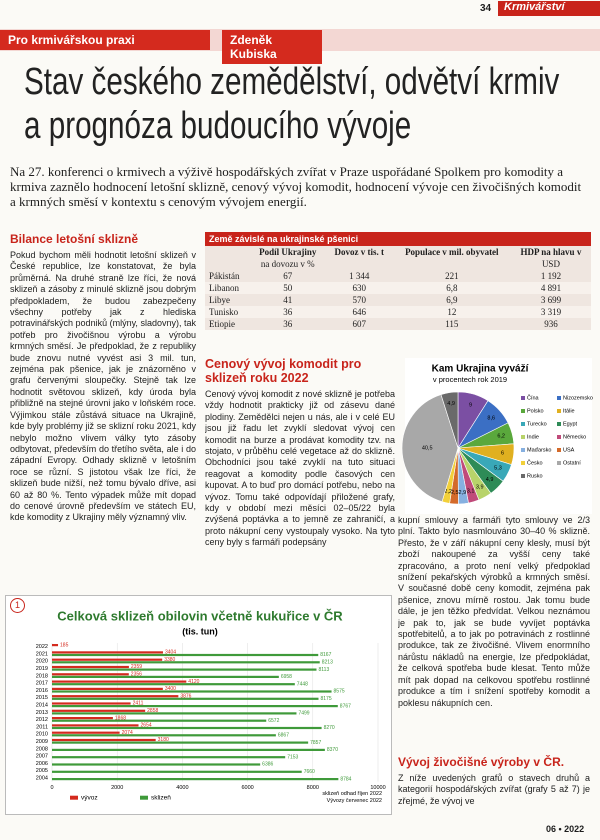 The height and width of the screenshot is (840, 600). I want to click on bar-label: 4120, so click(193, 682).